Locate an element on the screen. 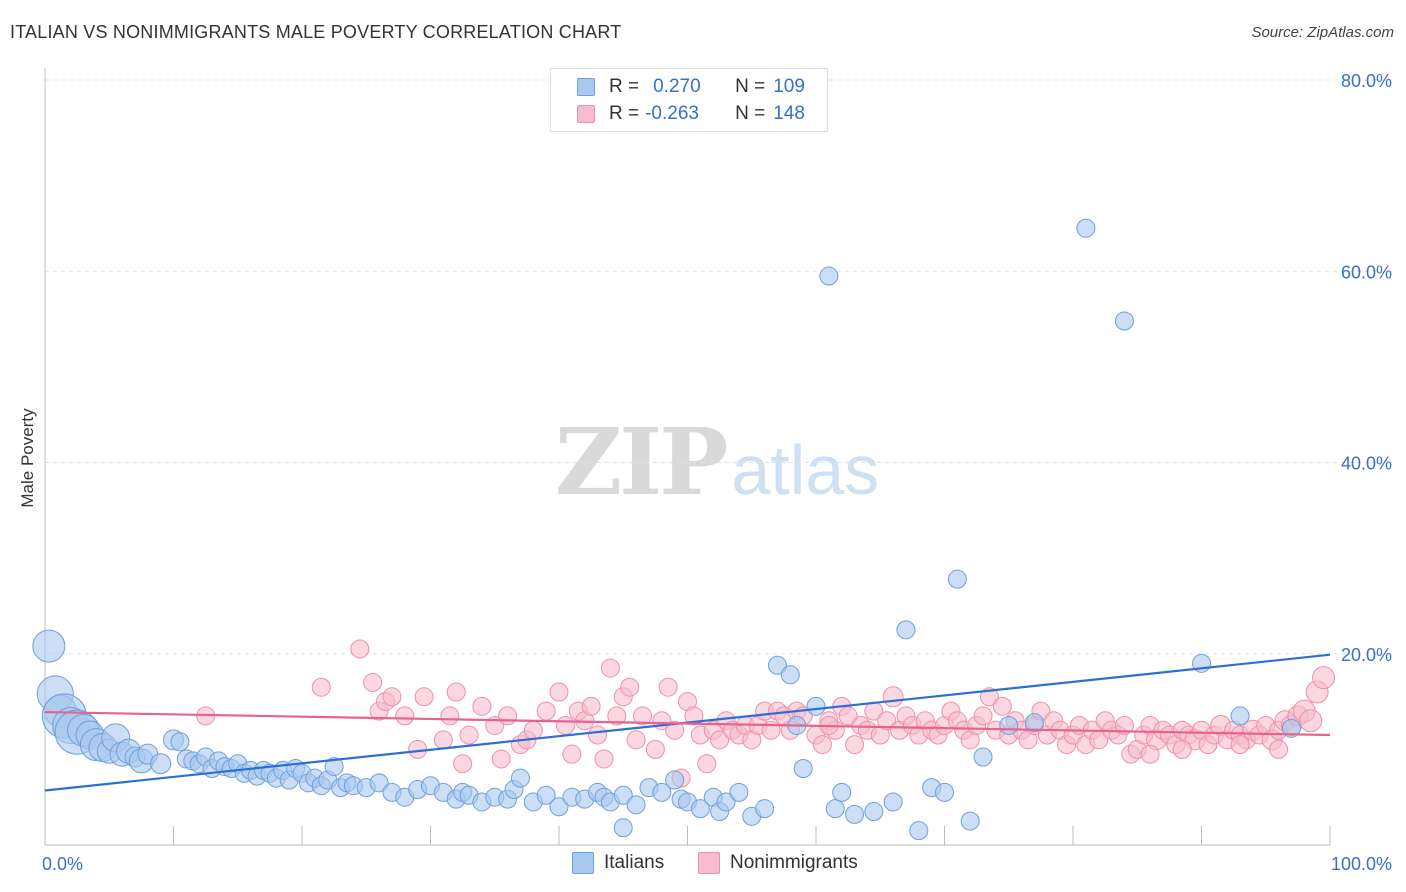  legend-item-nonimmigrants: Nonimmigrants is located at coordinates (778, 863).